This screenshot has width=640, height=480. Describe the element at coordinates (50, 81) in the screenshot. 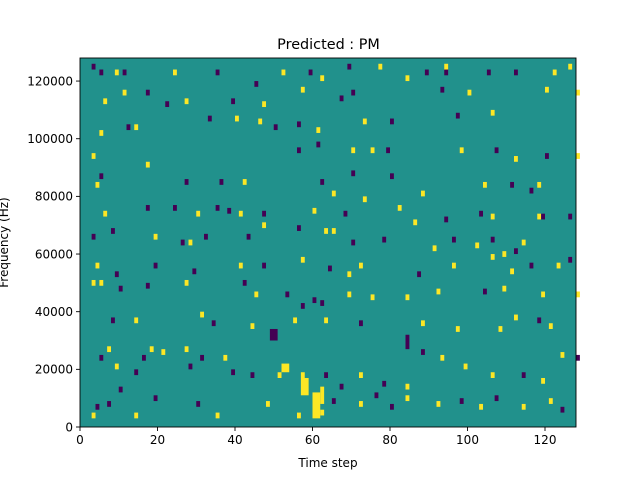

I see `y-tick-label: 120000` at that location.